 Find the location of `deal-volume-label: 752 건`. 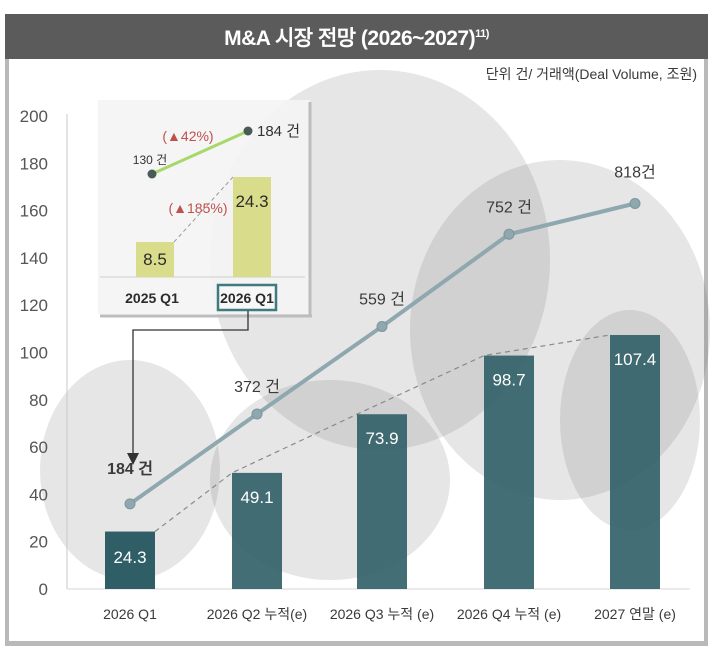

deal-volume-label: 752 건 is located at coordinates (509, 207).